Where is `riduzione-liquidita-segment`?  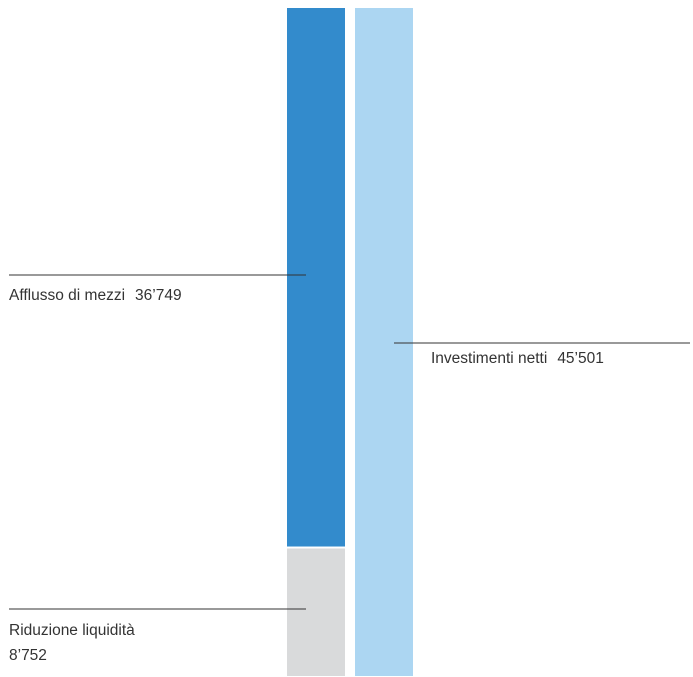
riduzione-liquidita-segment is located at coordinates (316, 612).